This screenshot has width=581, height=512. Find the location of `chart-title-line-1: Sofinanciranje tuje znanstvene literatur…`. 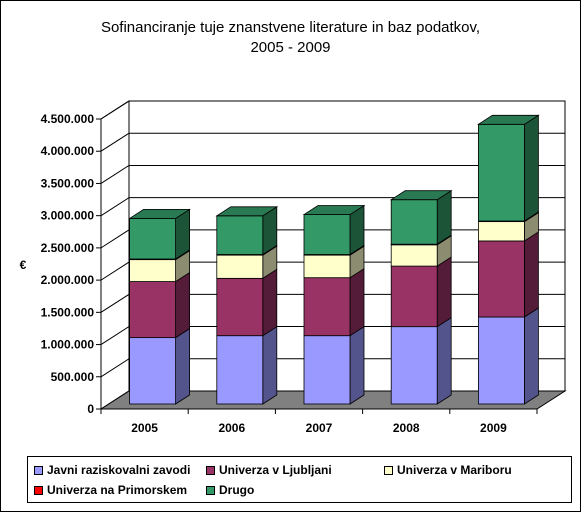

chart-title-line-1: Sofinanciranje tuje znanstvene literatur… is located at coordinates (290, 27).